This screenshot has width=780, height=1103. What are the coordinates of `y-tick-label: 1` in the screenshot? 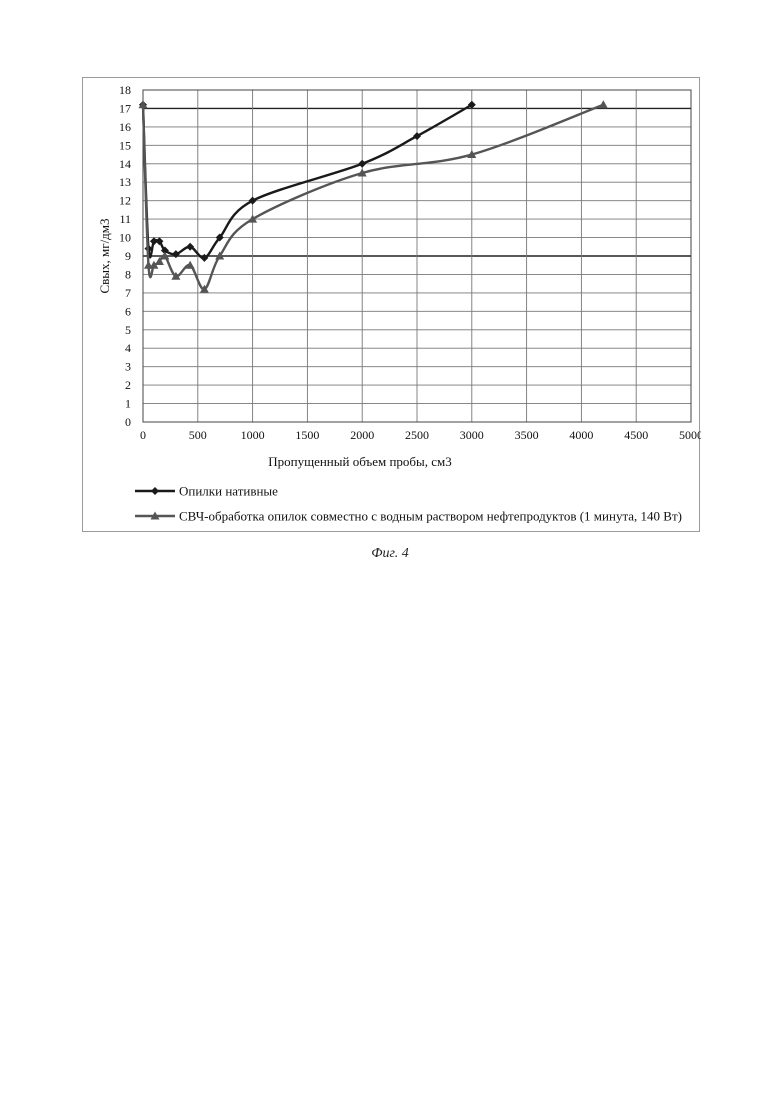 It's located at (128, 404).